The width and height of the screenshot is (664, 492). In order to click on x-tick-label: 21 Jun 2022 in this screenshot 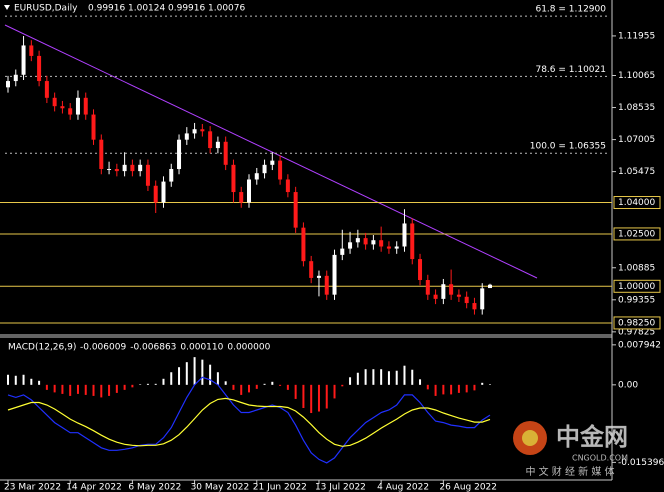, I will do `click(280, 487)`.